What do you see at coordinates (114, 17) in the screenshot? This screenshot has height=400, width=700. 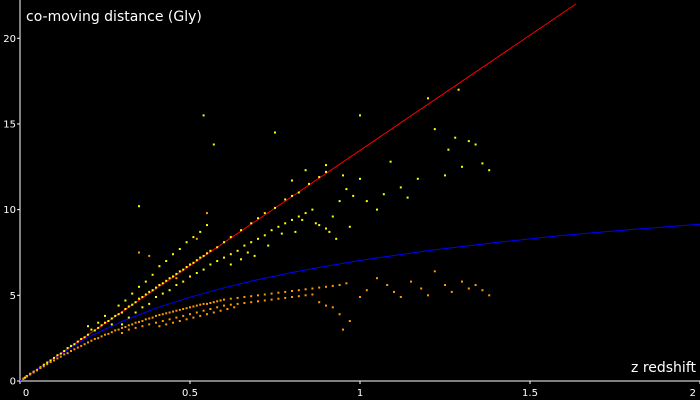 I see `y-axis-title: co-moving distance (Gly)` at bounding box center [114, 17].